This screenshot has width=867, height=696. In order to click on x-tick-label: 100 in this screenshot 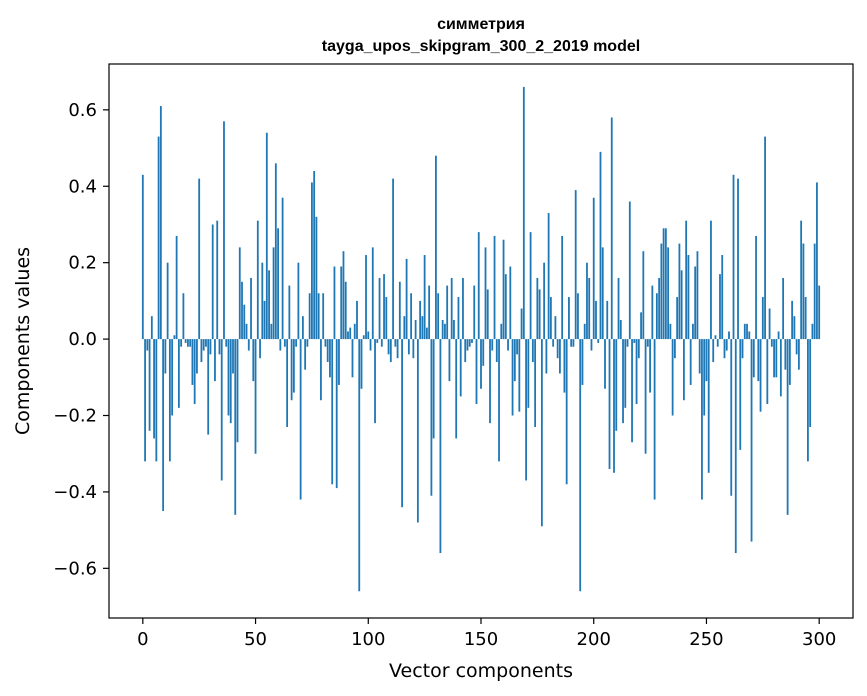, I will do `click(368, 639)`.